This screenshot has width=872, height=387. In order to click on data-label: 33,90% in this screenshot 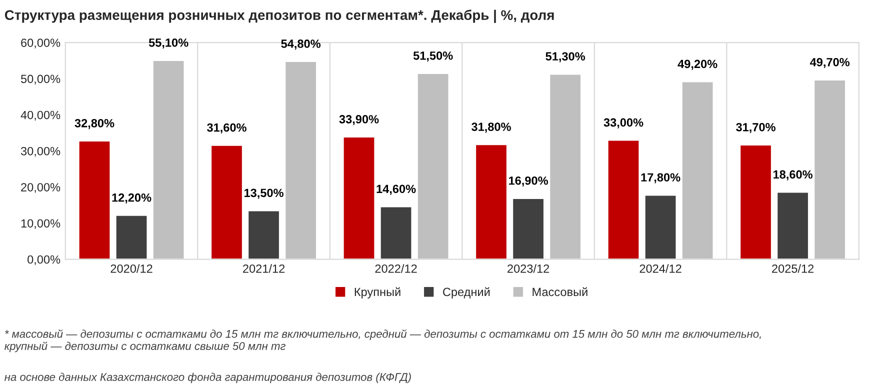, I will do `click(359, 120)`.